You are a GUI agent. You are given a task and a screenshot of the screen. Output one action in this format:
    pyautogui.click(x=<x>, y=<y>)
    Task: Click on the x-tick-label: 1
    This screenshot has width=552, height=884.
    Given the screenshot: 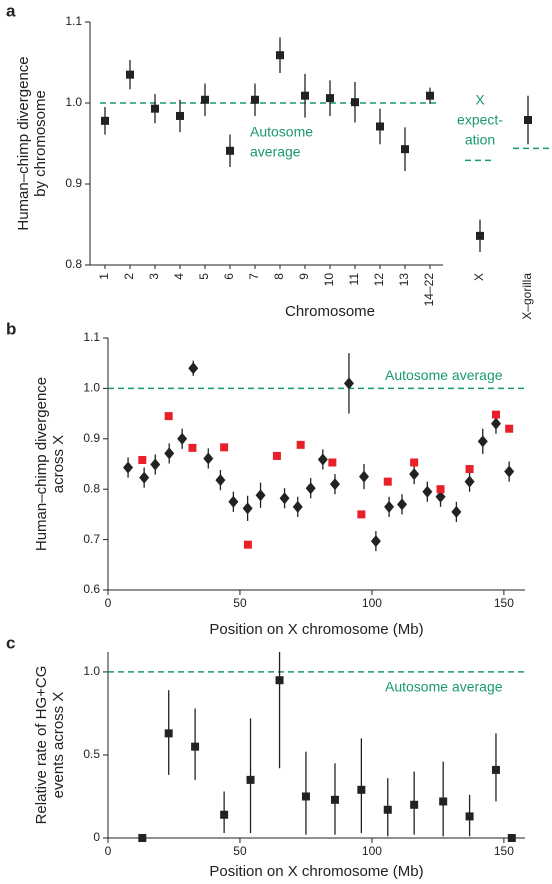 What is the action you would take?
    pyautogui.click(x=104, y=276)
    